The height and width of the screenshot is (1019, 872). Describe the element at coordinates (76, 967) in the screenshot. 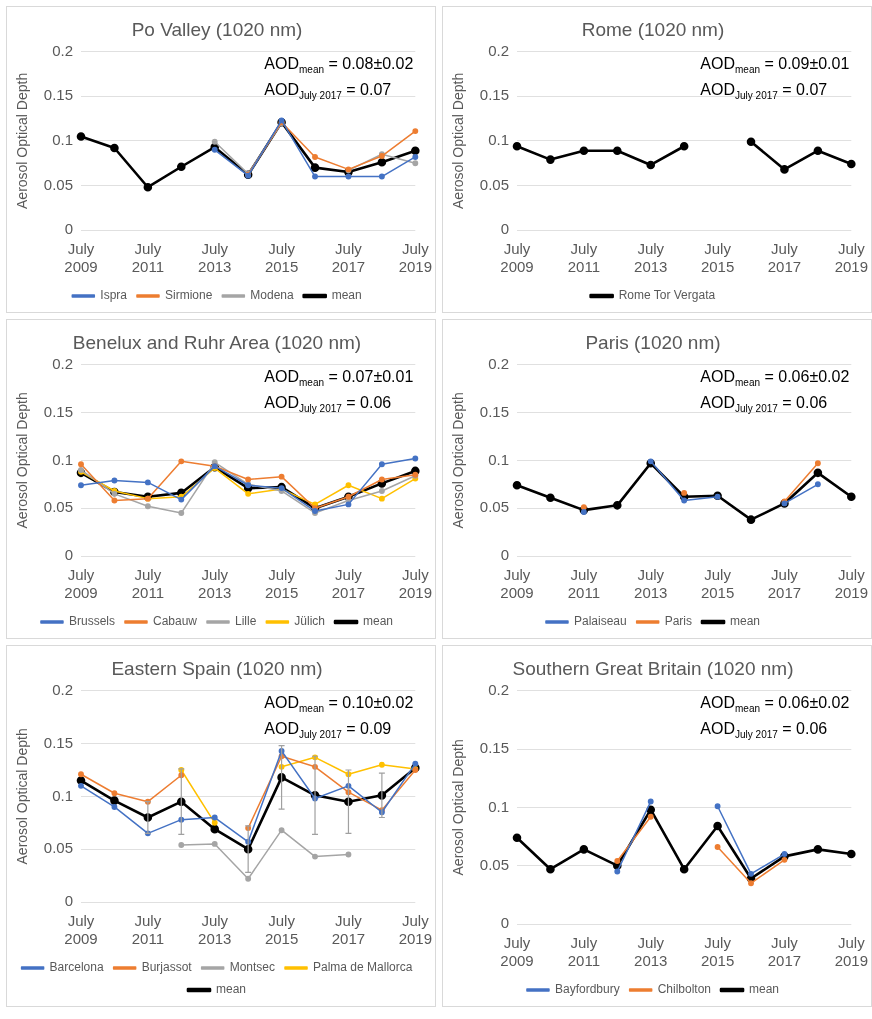

I see `legend-label: Barcelona` at that location.